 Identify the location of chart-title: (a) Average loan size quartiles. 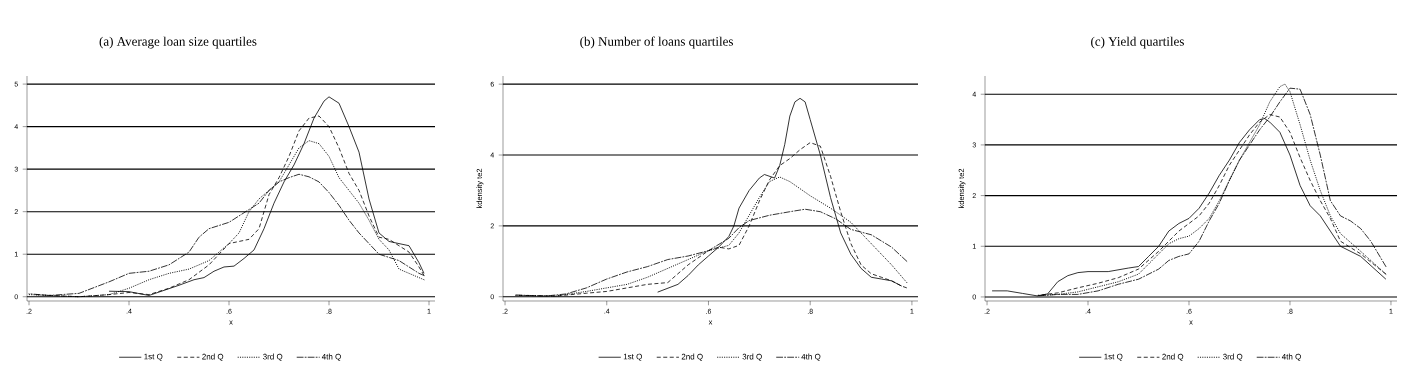
(178, 42).